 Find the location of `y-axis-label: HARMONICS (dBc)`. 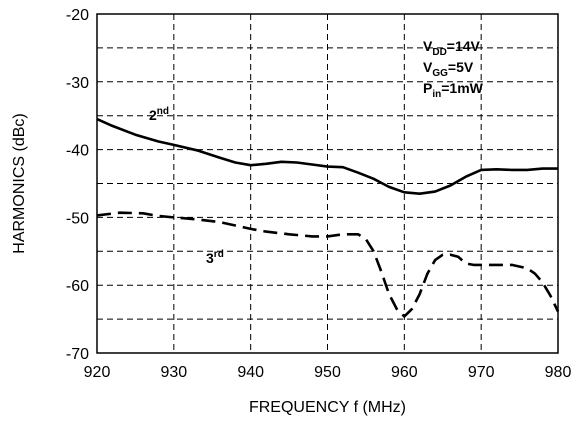

y-axis-label: HARMONICS (dBc) is located at coordinates (19, 183).